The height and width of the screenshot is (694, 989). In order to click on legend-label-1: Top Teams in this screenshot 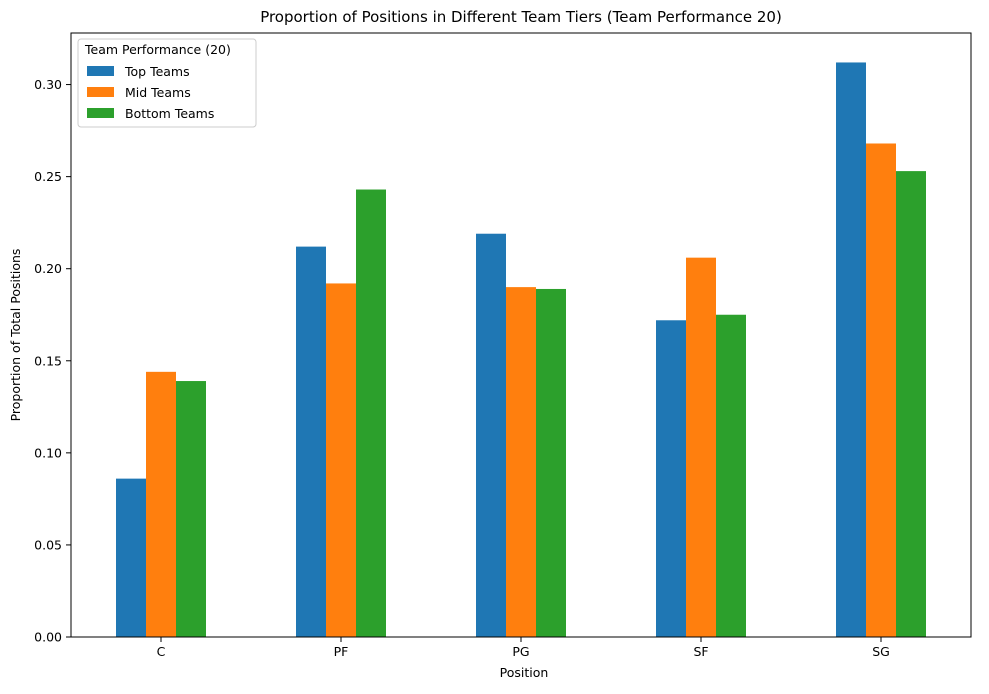, I will do `click(157, 71)`.